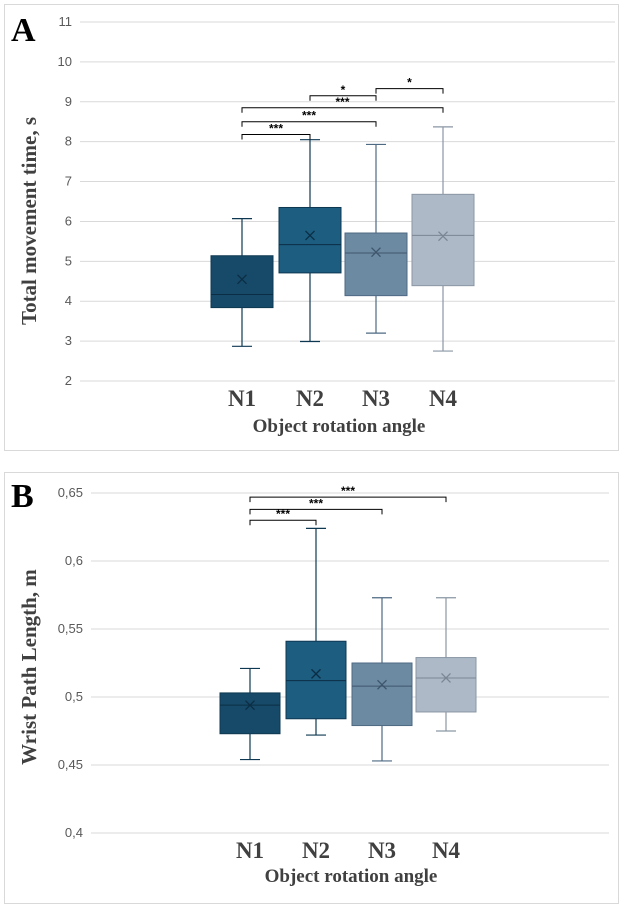  What do you see at coordinates (70, 764) in the screenshot?
I see `y-tick-label: 0,45` at bounding box center [70, 764].